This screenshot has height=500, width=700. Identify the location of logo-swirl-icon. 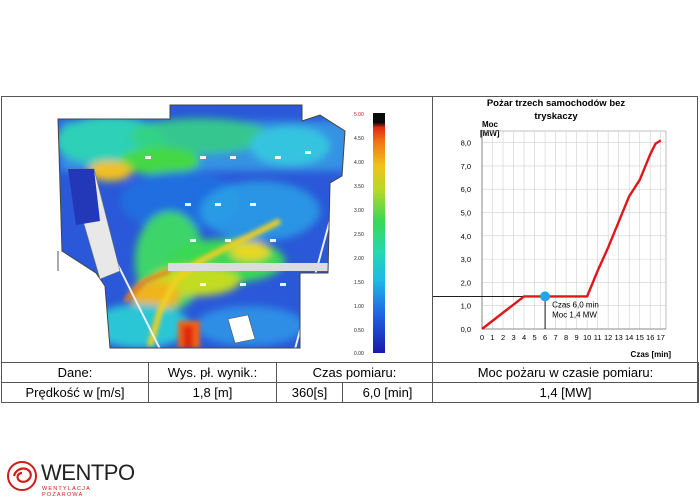
(22, 476).